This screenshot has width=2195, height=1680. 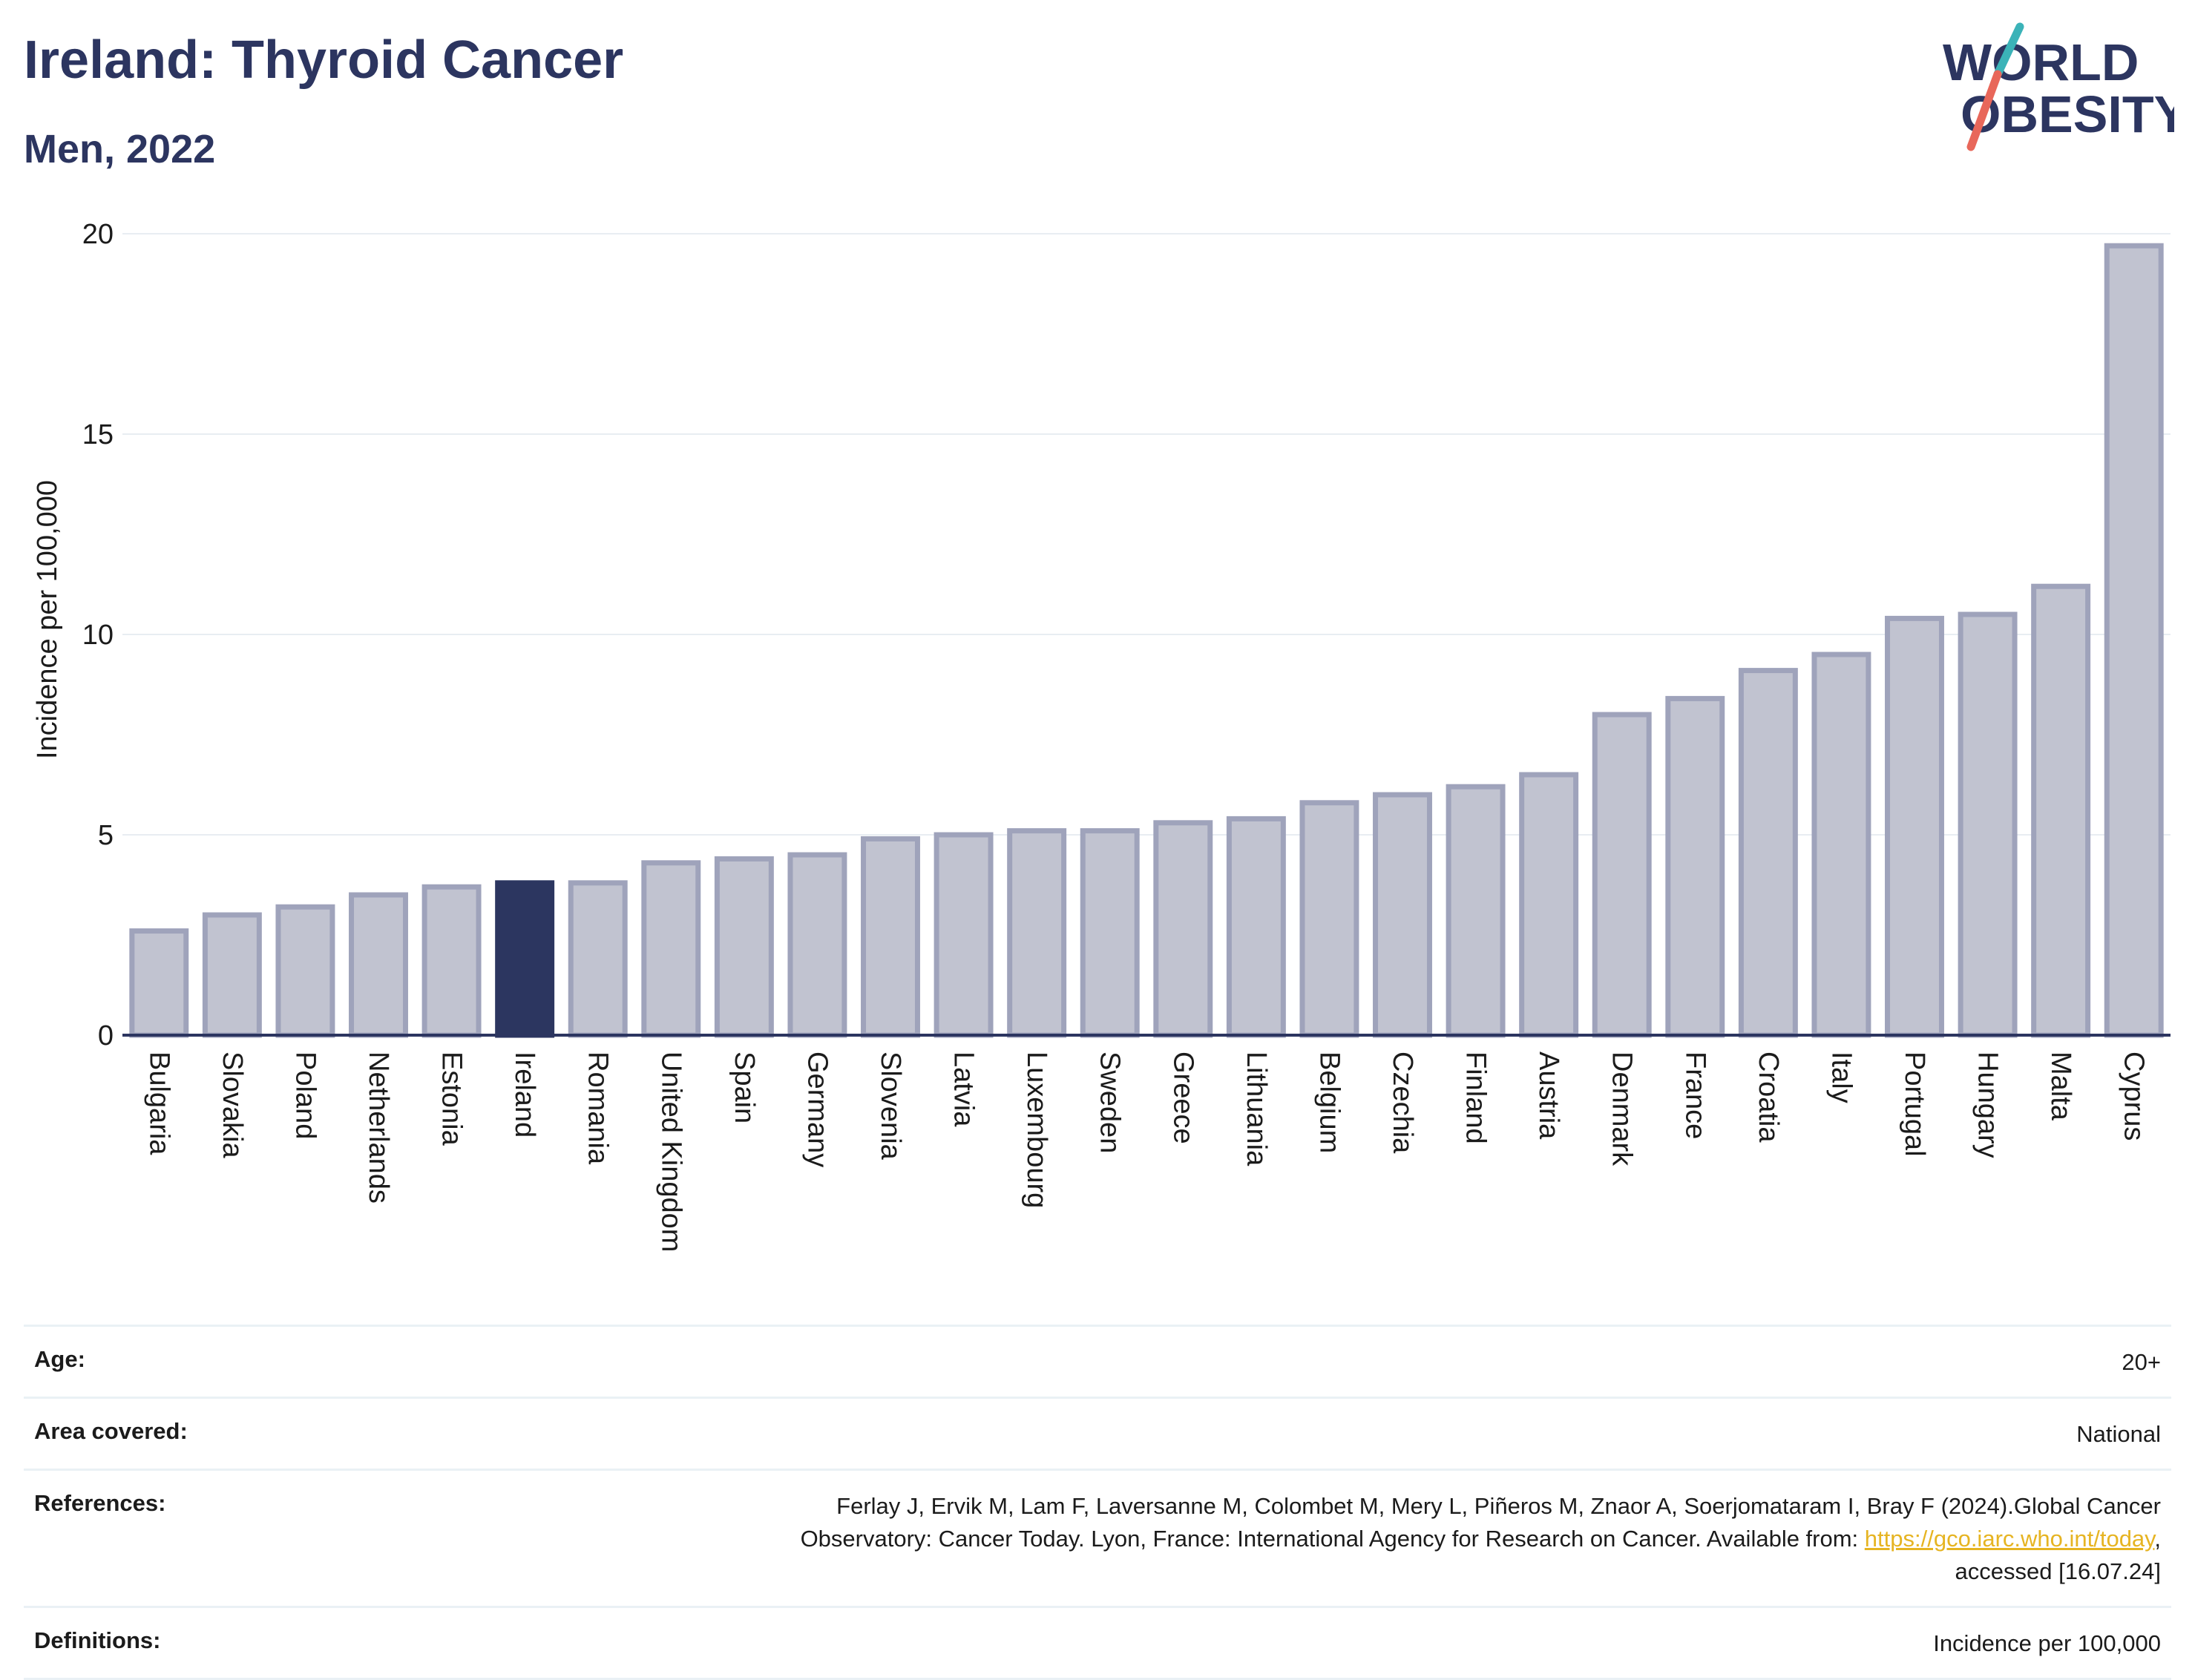 I want to click on definitions-value: Incidence per 100,000, so click(x=2047, y=1643).